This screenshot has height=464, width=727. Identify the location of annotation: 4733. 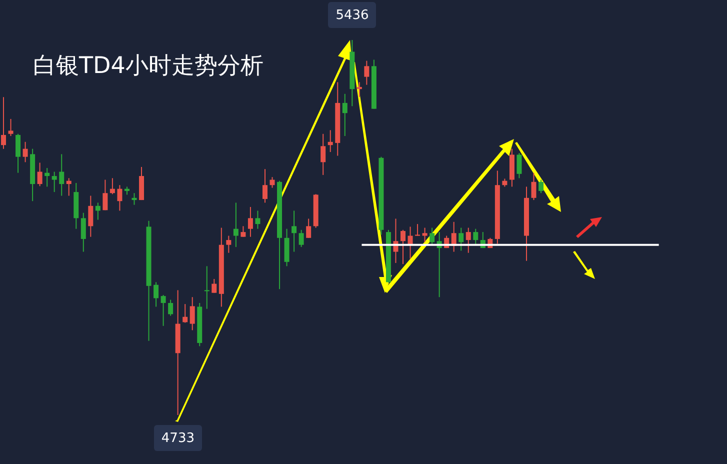
(178, 438).